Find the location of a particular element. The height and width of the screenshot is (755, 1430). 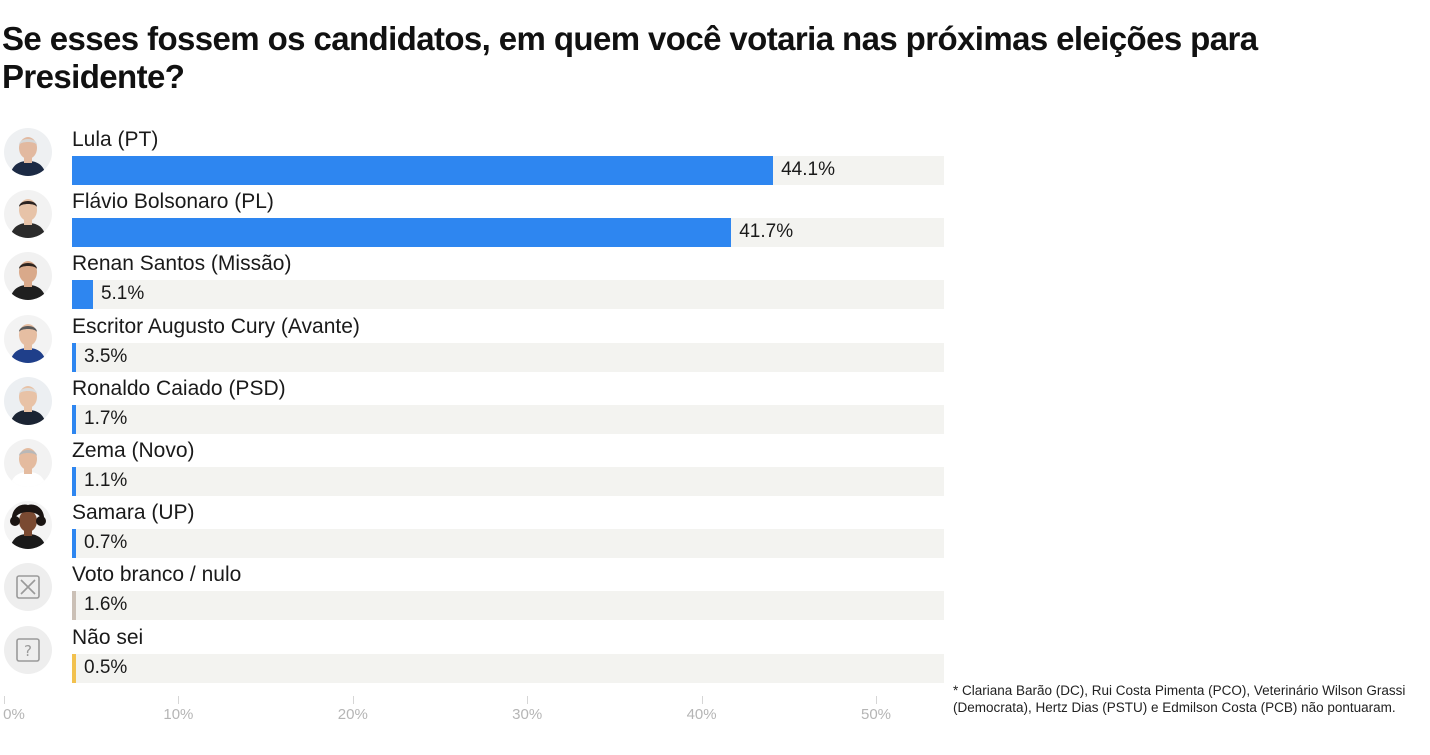

value-label: 44.1% is located at coordinates (808, 169).